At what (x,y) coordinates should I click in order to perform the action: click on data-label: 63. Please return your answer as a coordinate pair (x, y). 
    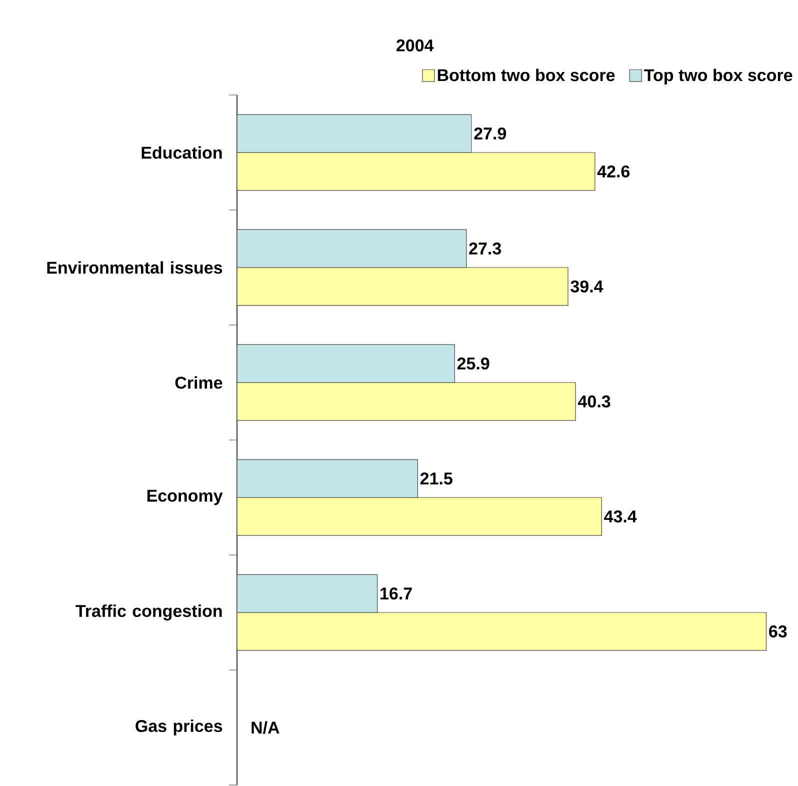
    Looking at the image, I should click on (778, 631).